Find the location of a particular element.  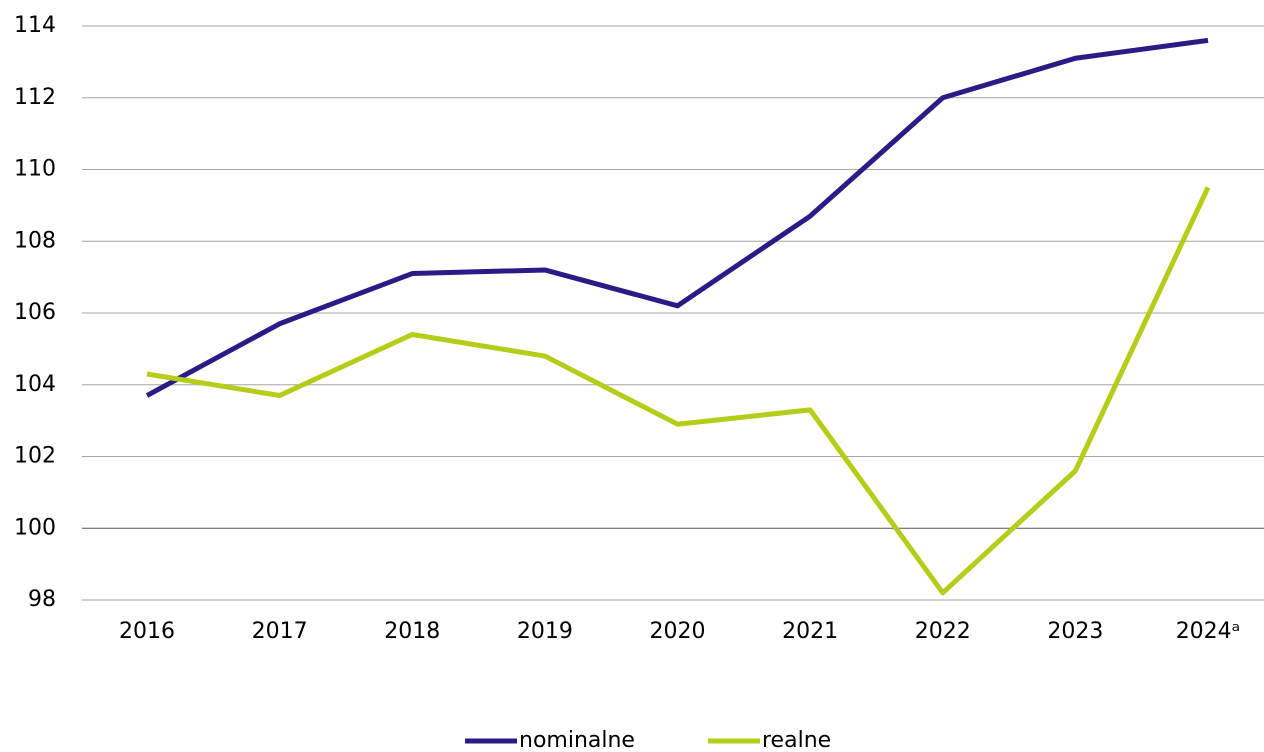

x-tick-label: 2019 is located at coordinates (545, 631).